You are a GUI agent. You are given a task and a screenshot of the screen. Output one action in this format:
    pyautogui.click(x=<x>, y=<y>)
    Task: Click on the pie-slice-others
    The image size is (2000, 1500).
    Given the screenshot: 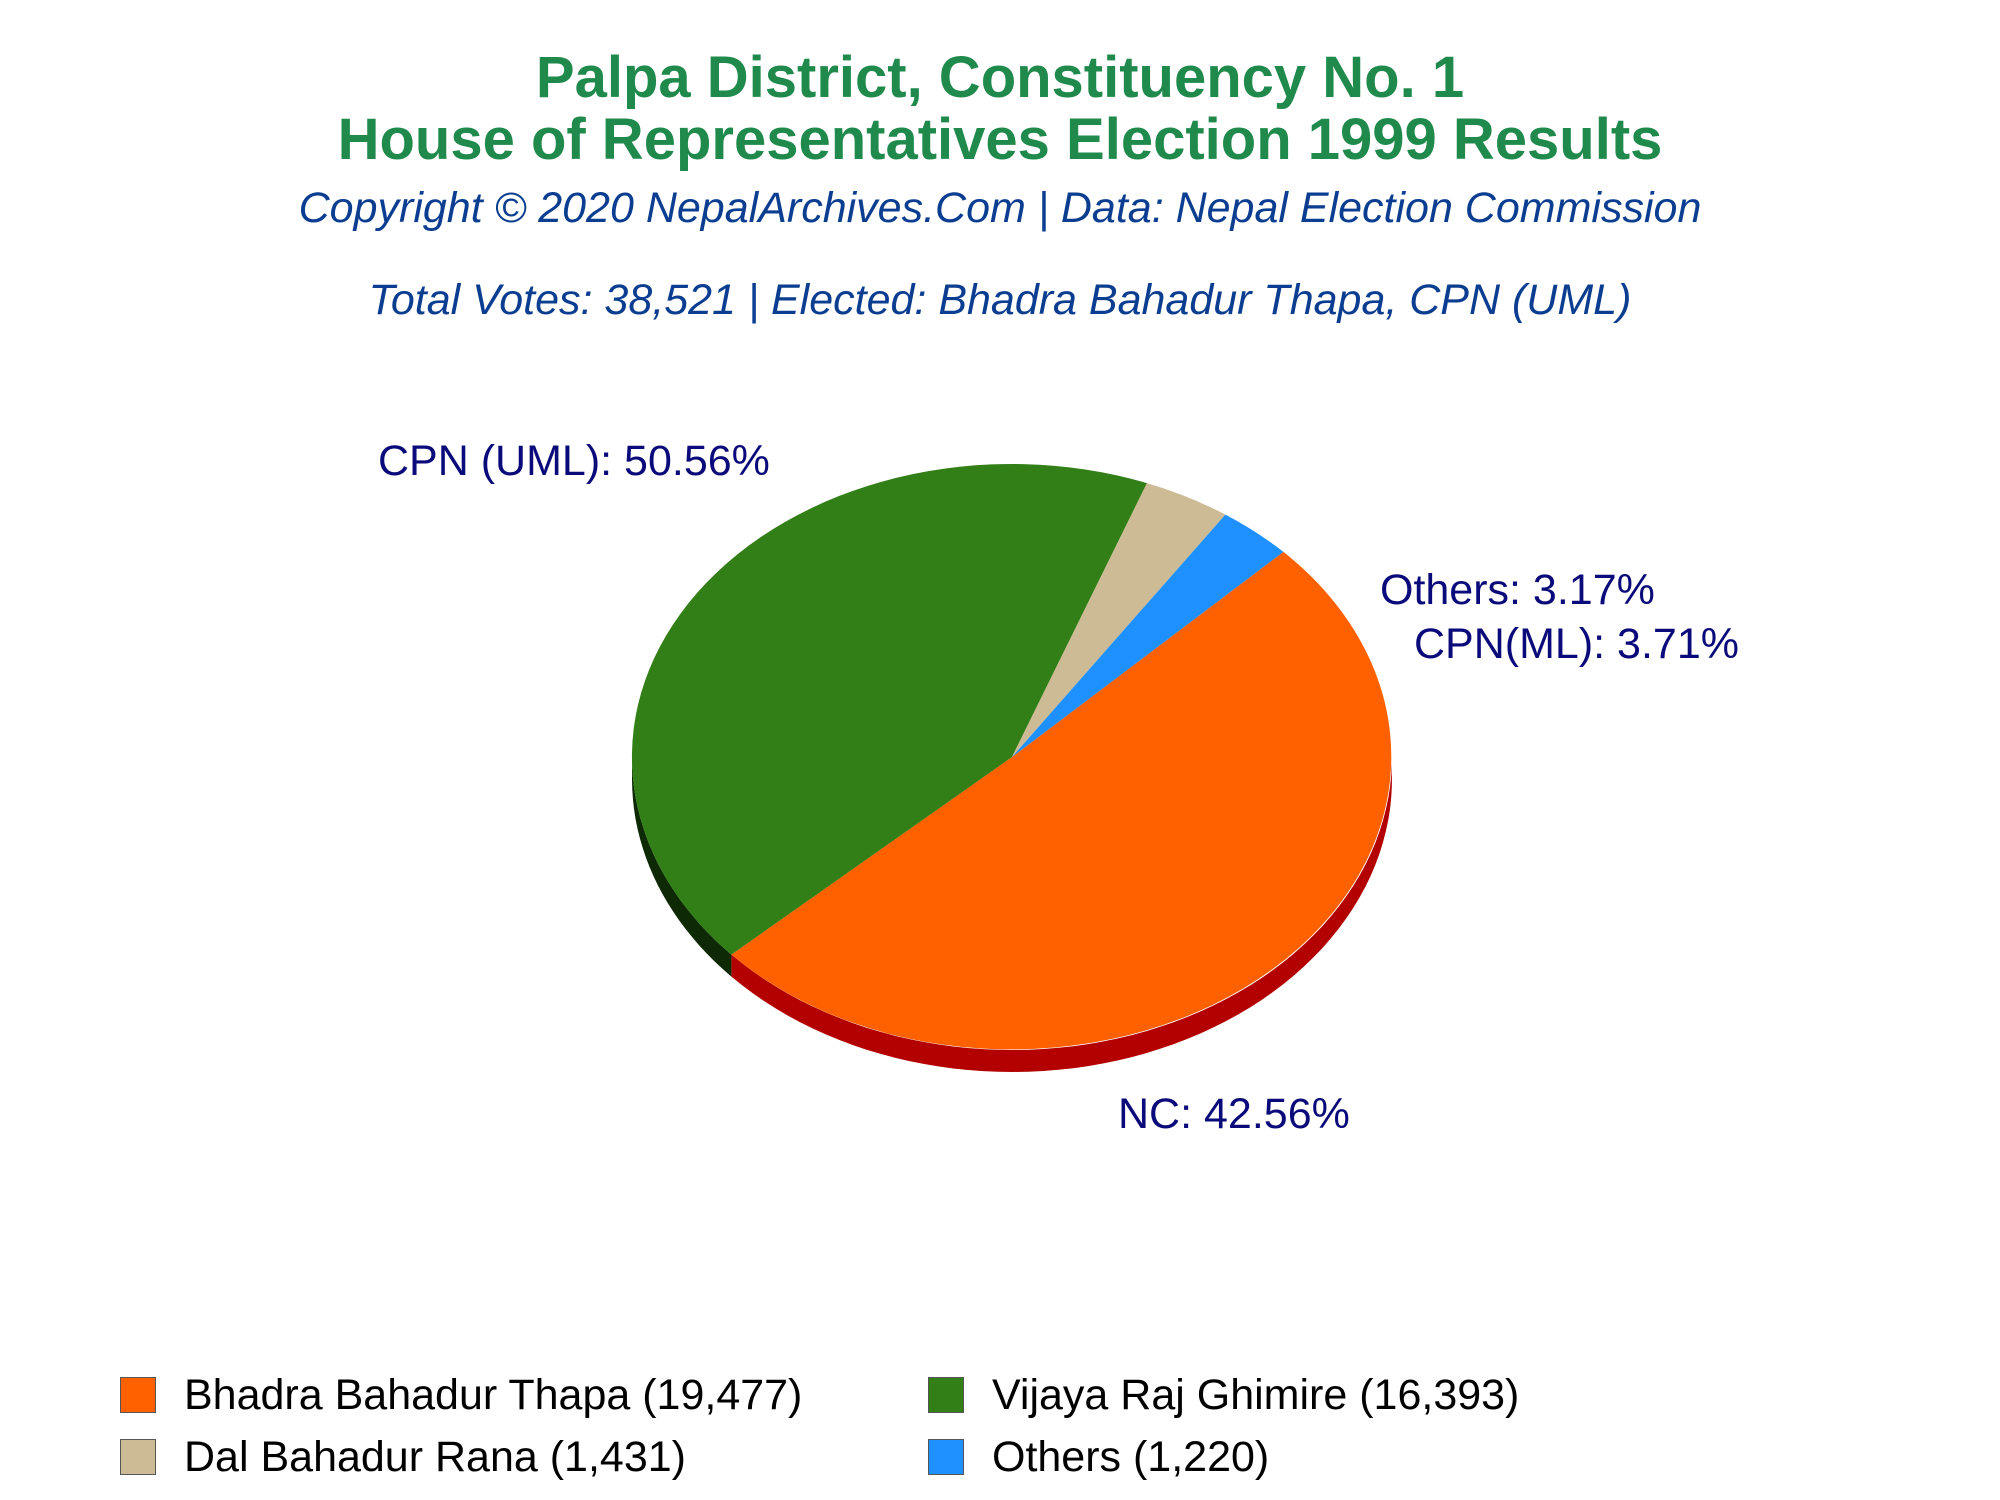 What is the action you would take?
    pyautogui.click(x=1148, y=635)
    